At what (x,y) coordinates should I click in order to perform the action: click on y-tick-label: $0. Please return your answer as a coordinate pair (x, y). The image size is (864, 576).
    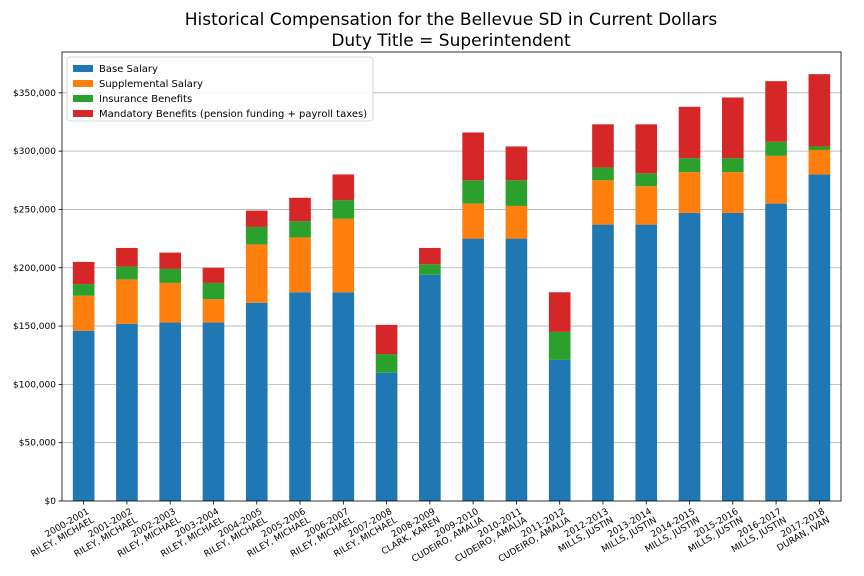
    Looking at the image, I should click on (51, 502).